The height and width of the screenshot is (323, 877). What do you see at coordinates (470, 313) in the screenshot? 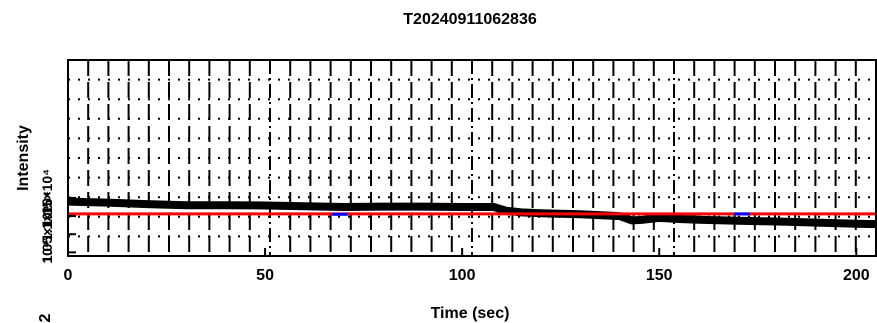
I see `x-axis-label: Time (sec)` at bounding box center [470, 313].